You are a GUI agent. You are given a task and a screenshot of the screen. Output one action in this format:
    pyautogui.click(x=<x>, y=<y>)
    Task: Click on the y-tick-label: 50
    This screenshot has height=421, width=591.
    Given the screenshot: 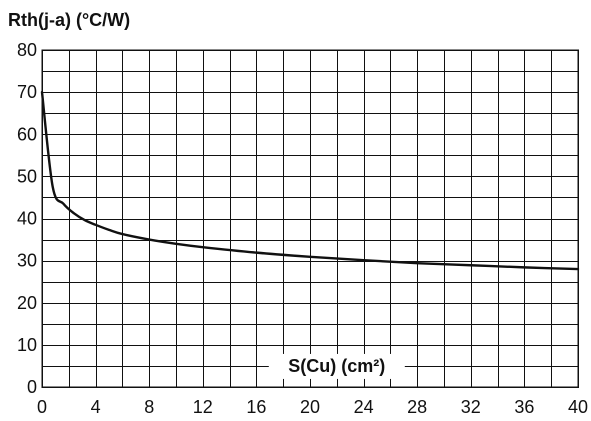 What is the action you would take?
    pyautogui.click(x=27, y=176)
    